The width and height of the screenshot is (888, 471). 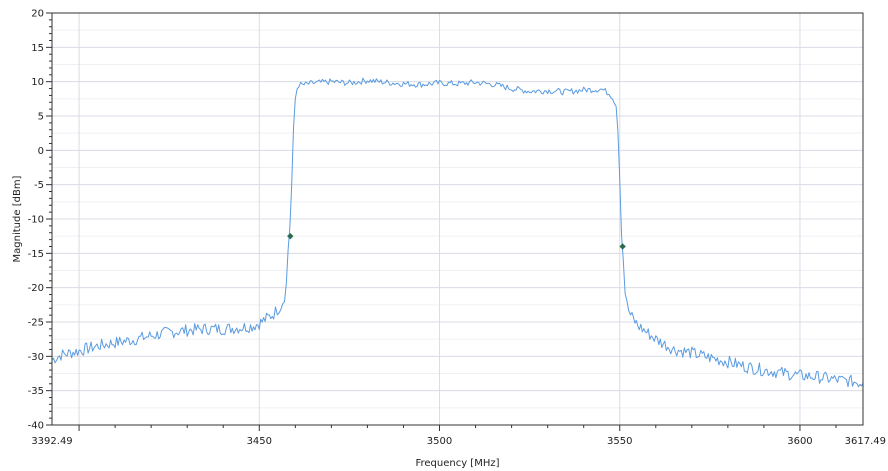 I want to click on x-axis-title: Frequency [MHz], so click(x=457, y=463).